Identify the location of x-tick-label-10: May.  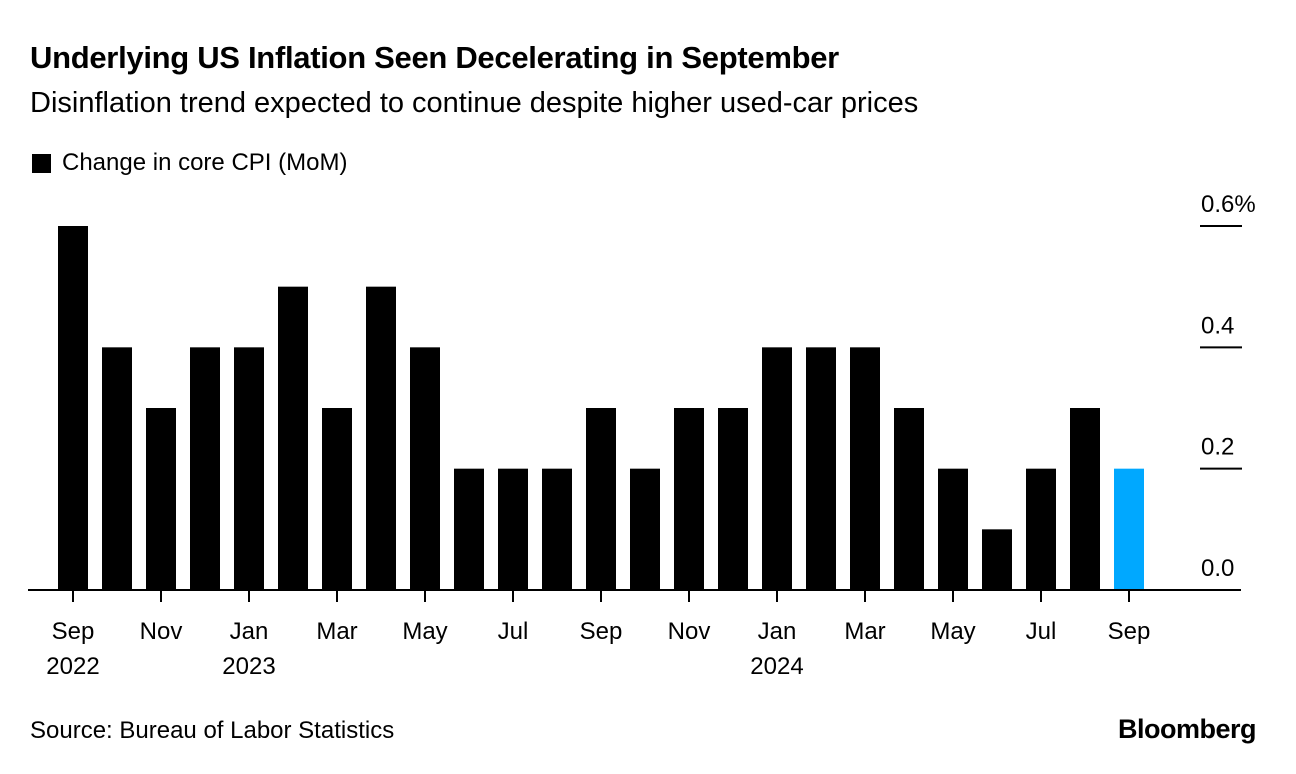
(952, 631).